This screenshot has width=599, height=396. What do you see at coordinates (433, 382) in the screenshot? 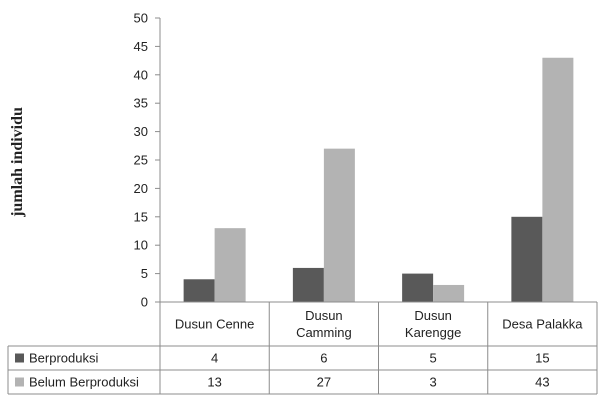
I see `data-table-value: 3` at bounding box center [433, 382].